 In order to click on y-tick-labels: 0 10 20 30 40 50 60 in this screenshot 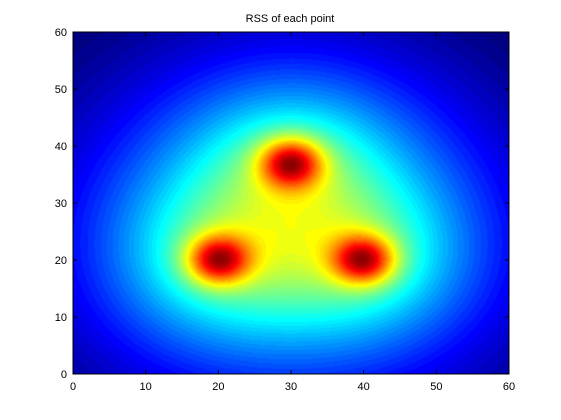, I will do `click(61, 204)`.